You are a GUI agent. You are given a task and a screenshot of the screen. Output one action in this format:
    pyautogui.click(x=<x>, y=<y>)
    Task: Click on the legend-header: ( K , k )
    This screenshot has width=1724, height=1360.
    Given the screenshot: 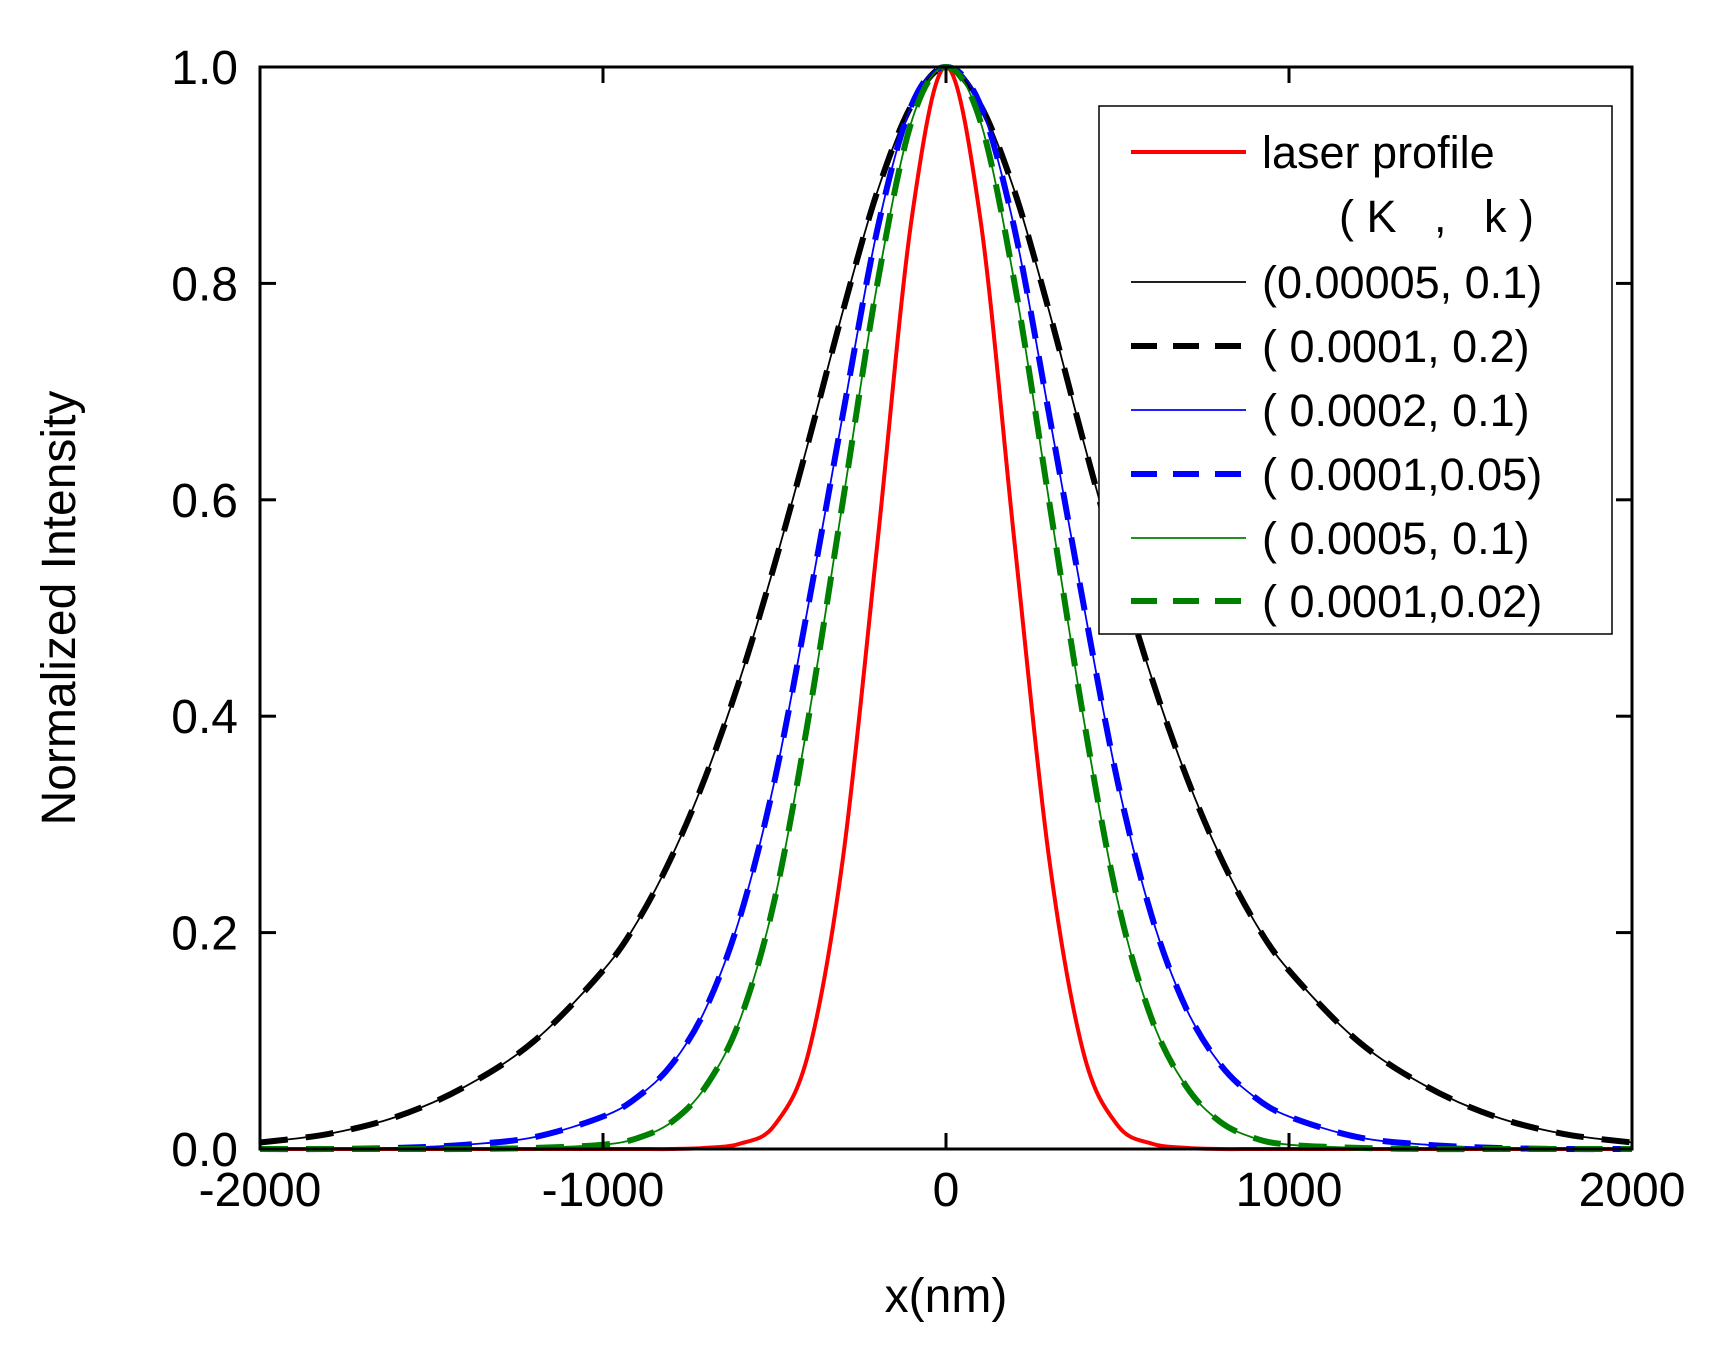 What is the action you would take?
    pyautogui.click(x=1436, y=216)
    